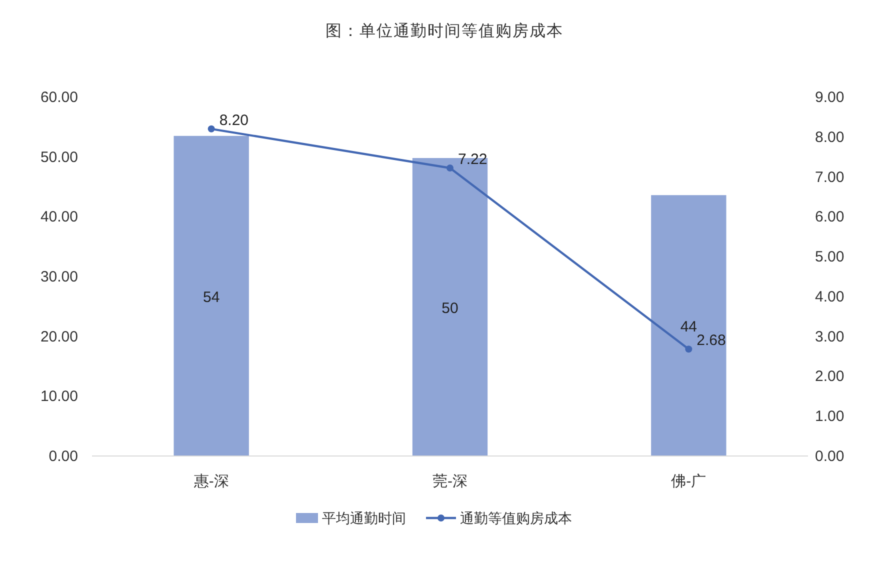 The height and width of the screenshot is (575, 889). Describe the element at coordinates (364, 518) in the screenshot. I see `legend-label: 平均通勤时间` at that location.